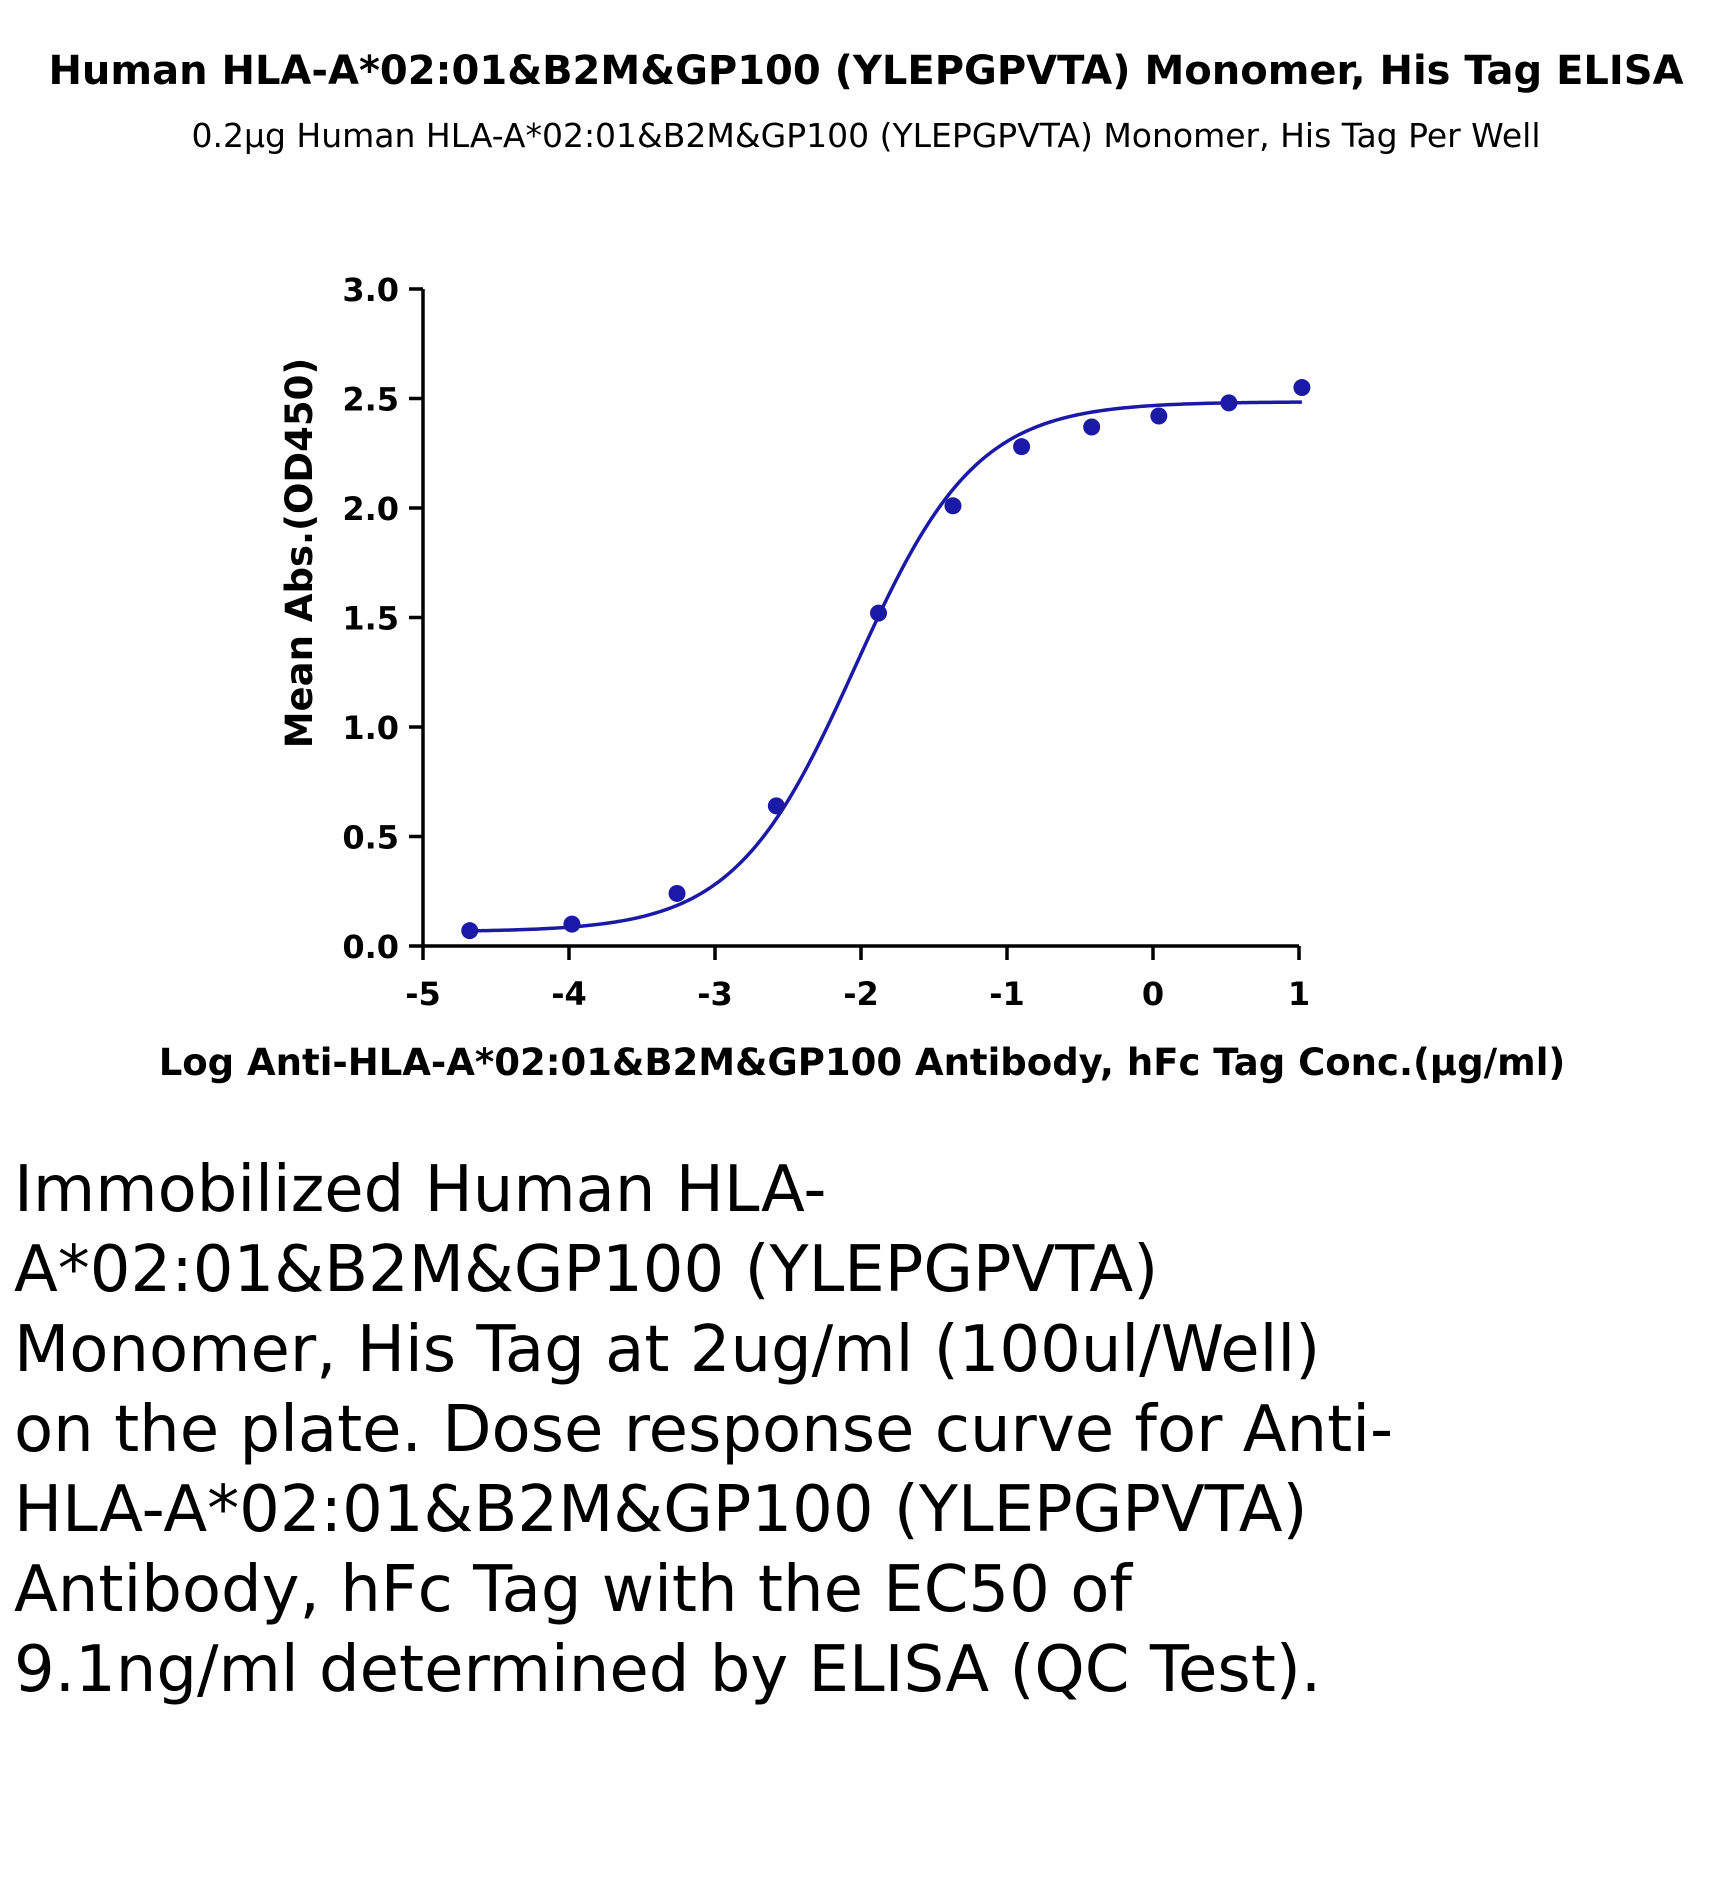  I want to click on y-axis-label: Mean Abs.(OD450), so click(299, 553).